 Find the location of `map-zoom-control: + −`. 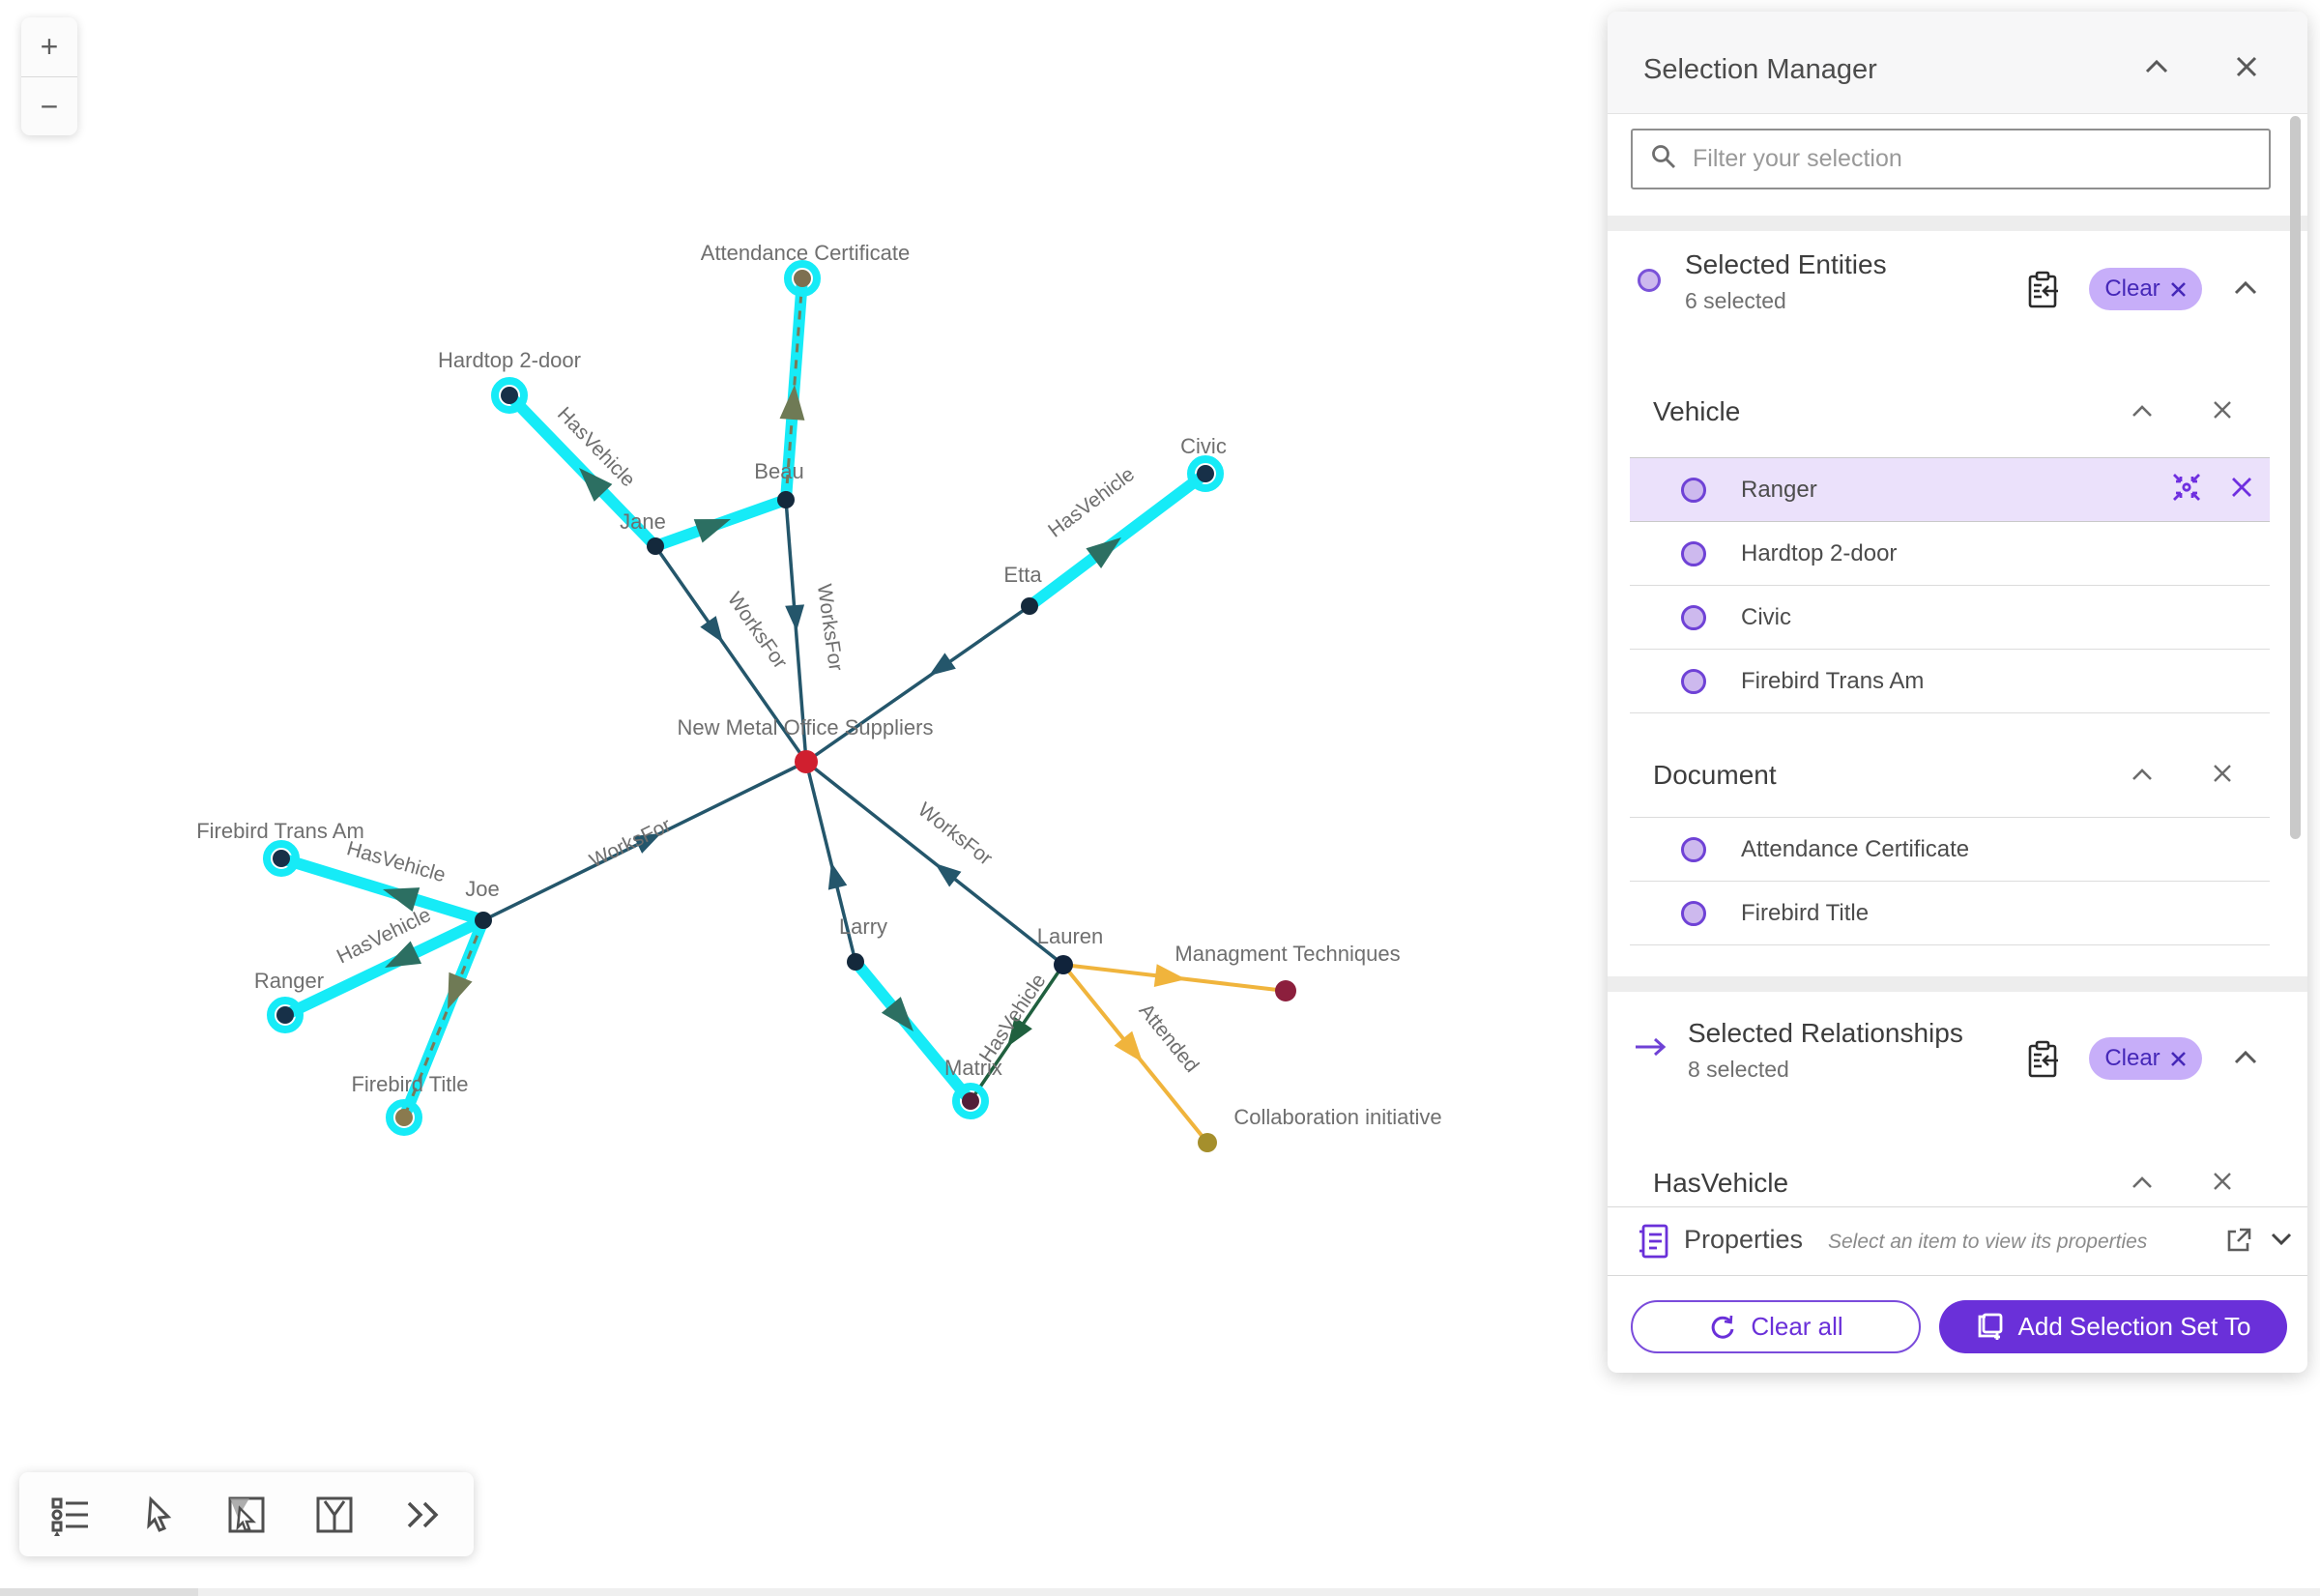

map-zoom-control: + − is located at coordinates (49, 76).